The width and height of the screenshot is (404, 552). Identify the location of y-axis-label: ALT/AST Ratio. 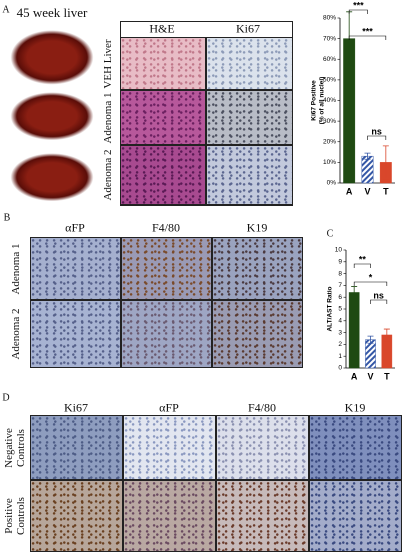
(330, 308).